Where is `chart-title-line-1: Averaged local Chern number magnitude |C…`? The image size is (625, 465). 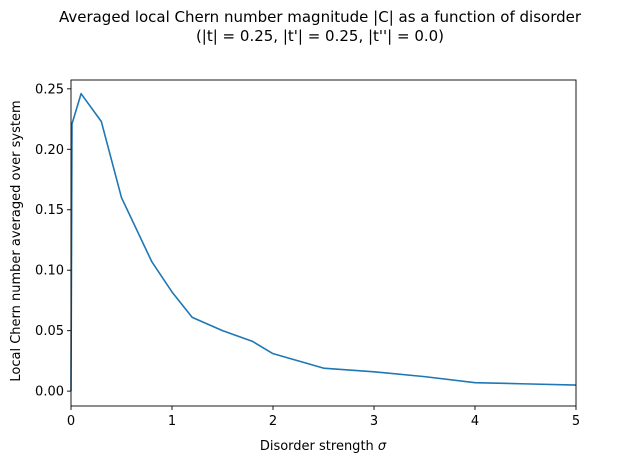
chart-title-line-1: Averaged local Chern number magnitude |C… is located at coordinates (320, 17).